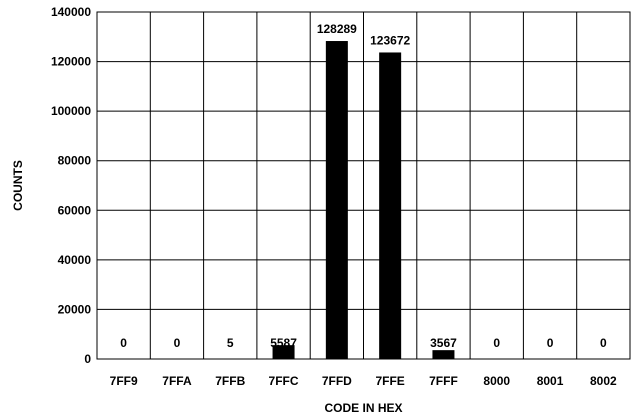 Image resolution: width=640 pixels, height=417 pixels. I want to click on bar-7ffd, so click(336, 200).